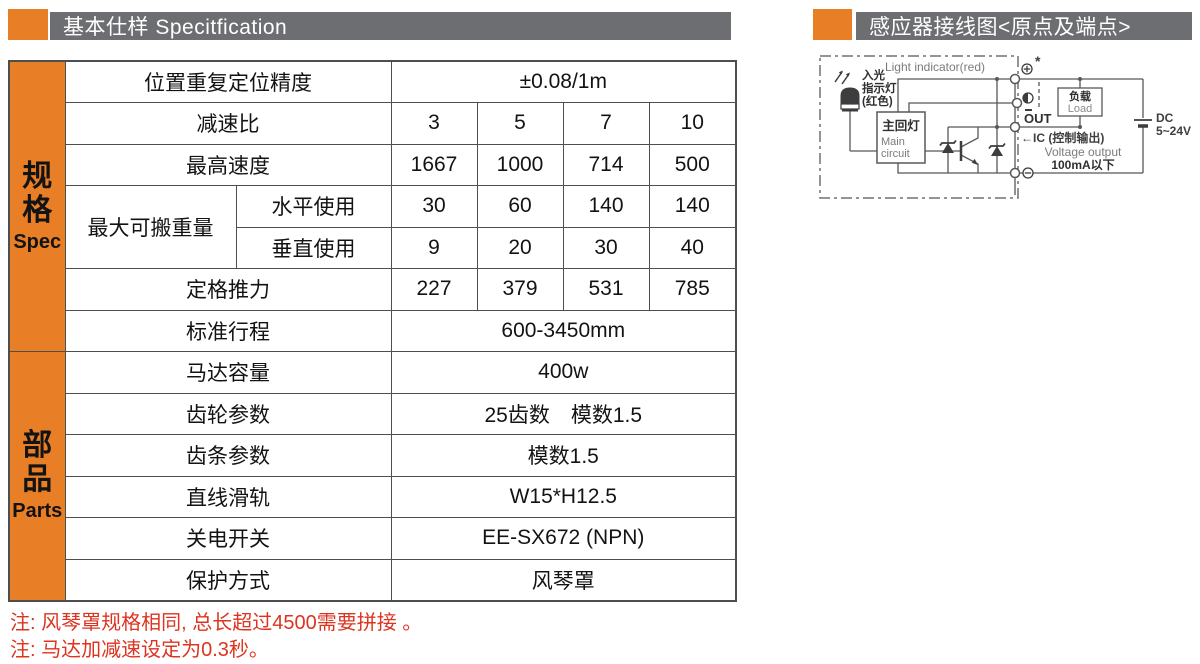  Describe the element at coordinates (228, 496) in the screenshot. I see `row-guide-label: 直线滑轨` at that location.